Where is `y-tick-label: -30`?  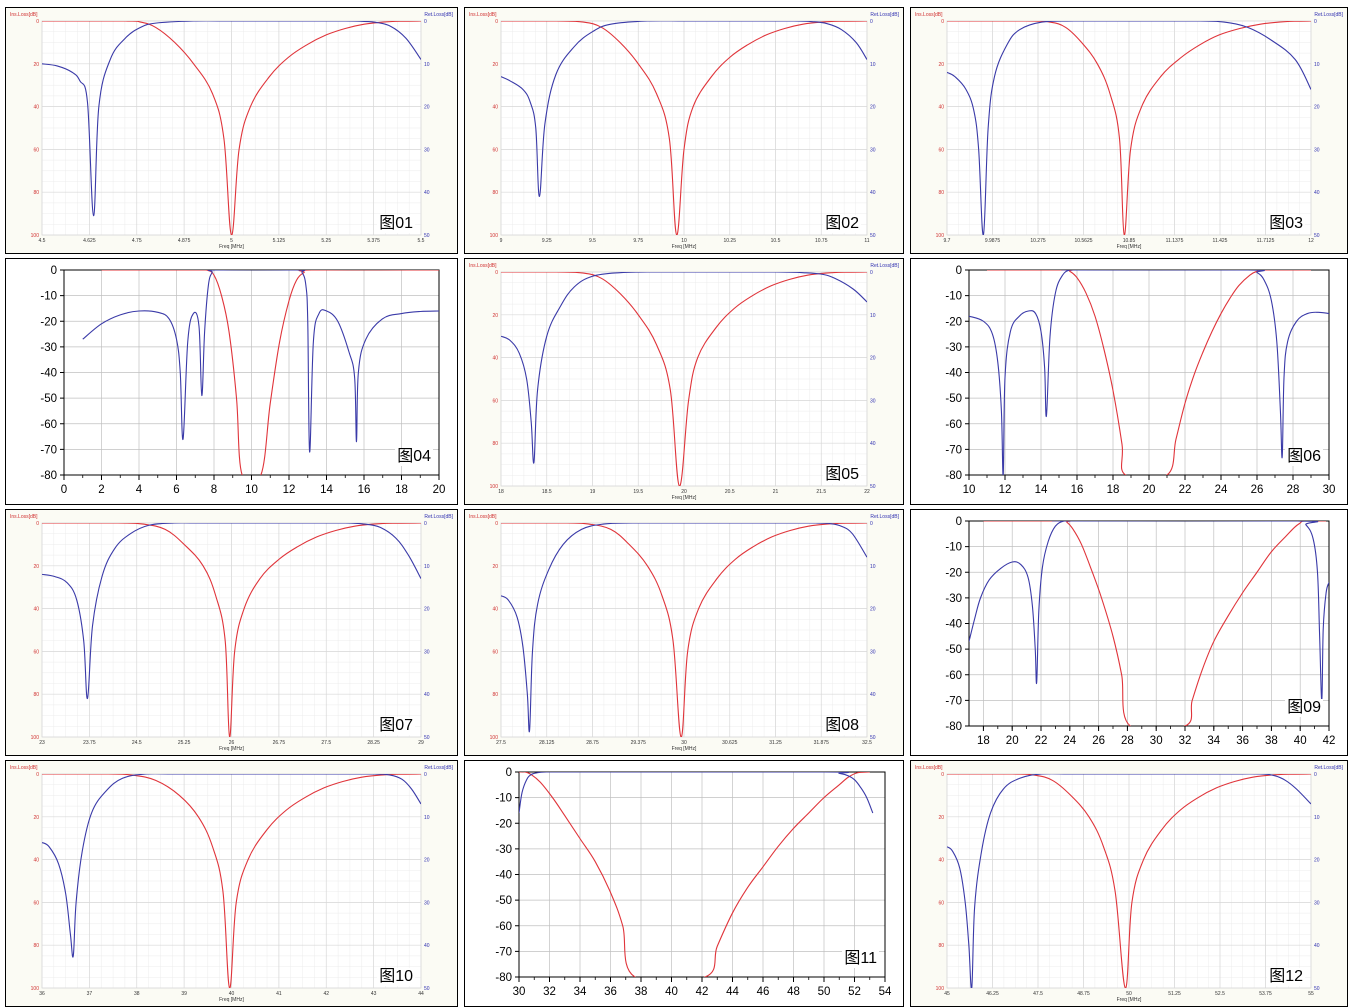
y-tick-label: -30 is located at coordinates (48, 348).